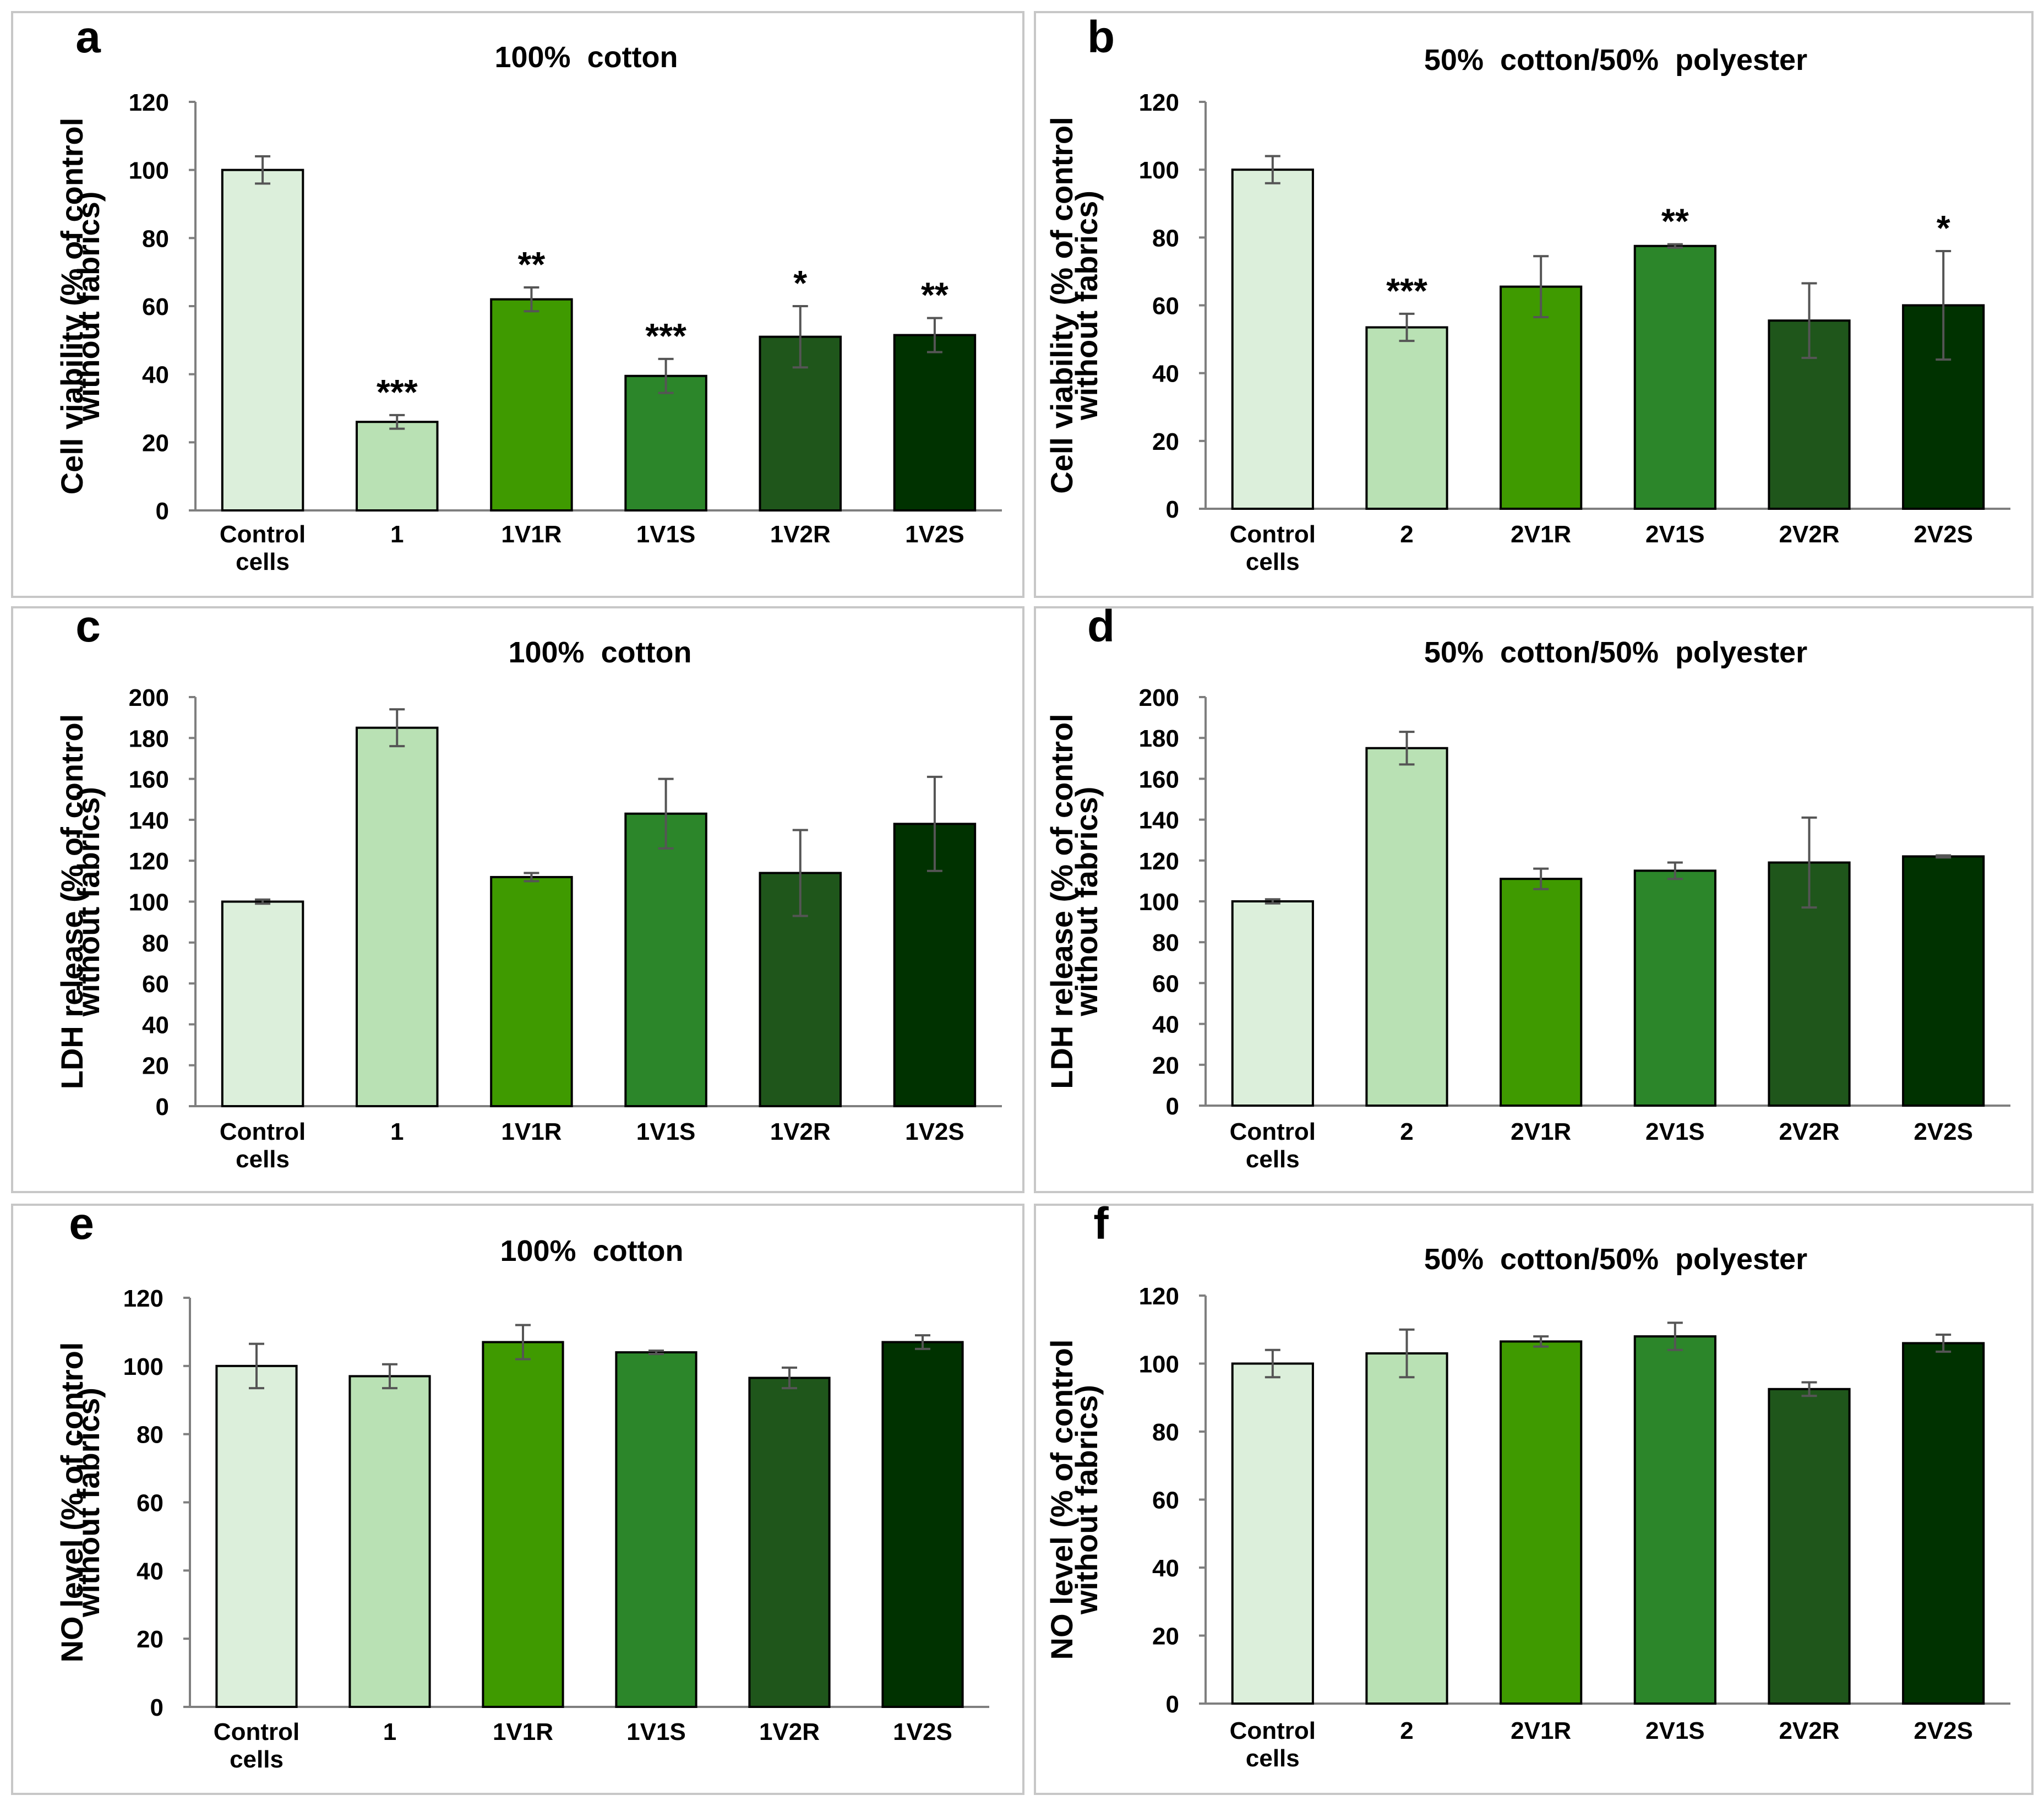 Image resolution: width=2044 pixels, height=1806 pixels. Describe the element at coordinates (1101, 37) in the screenshot. I see `panel-label: b` at that location.